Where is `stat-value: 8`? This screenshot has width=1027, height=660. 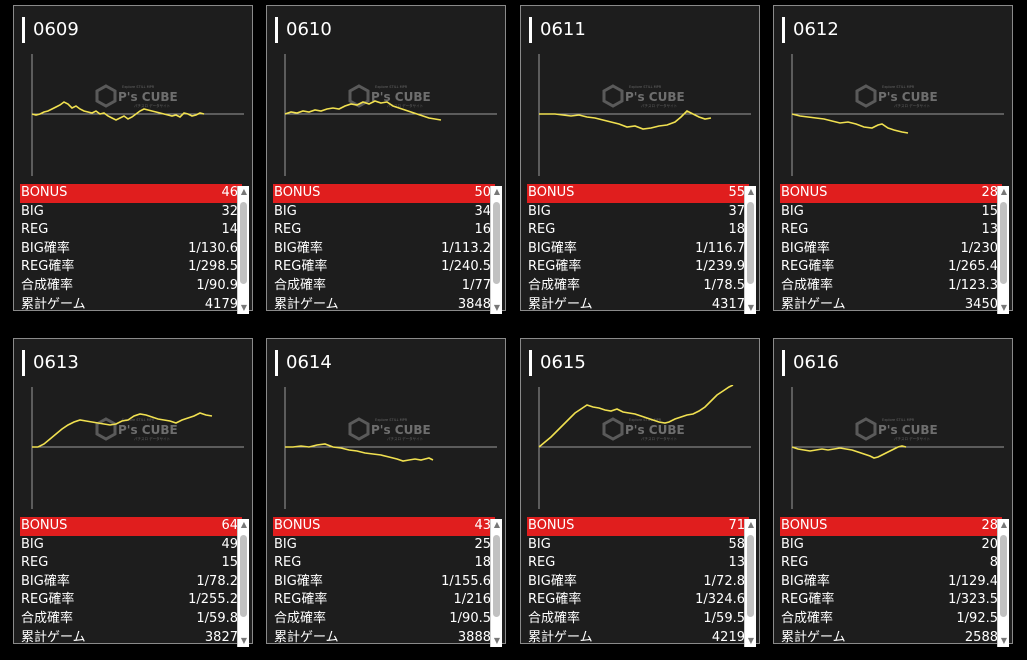 stat-value: 8 is located at coordinates (993, 563).